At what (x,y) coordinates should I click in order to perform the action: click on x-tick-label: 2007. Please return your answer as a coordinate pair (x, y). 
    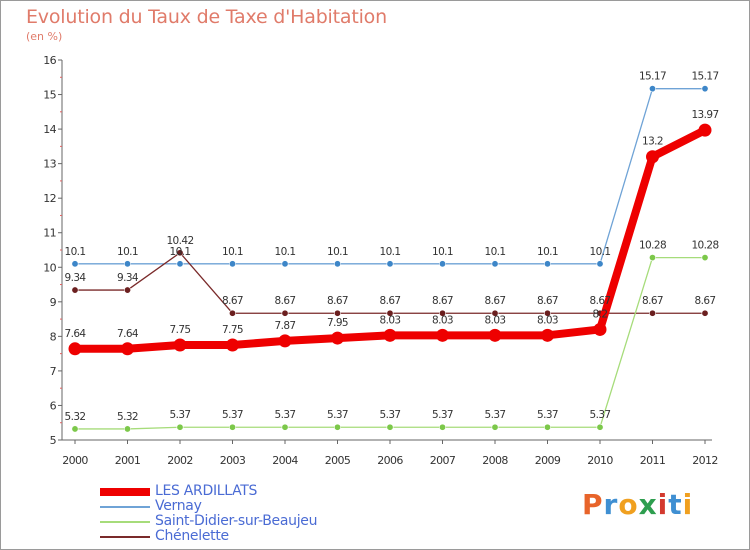
    Looking at the image, I should click on (443, 460).